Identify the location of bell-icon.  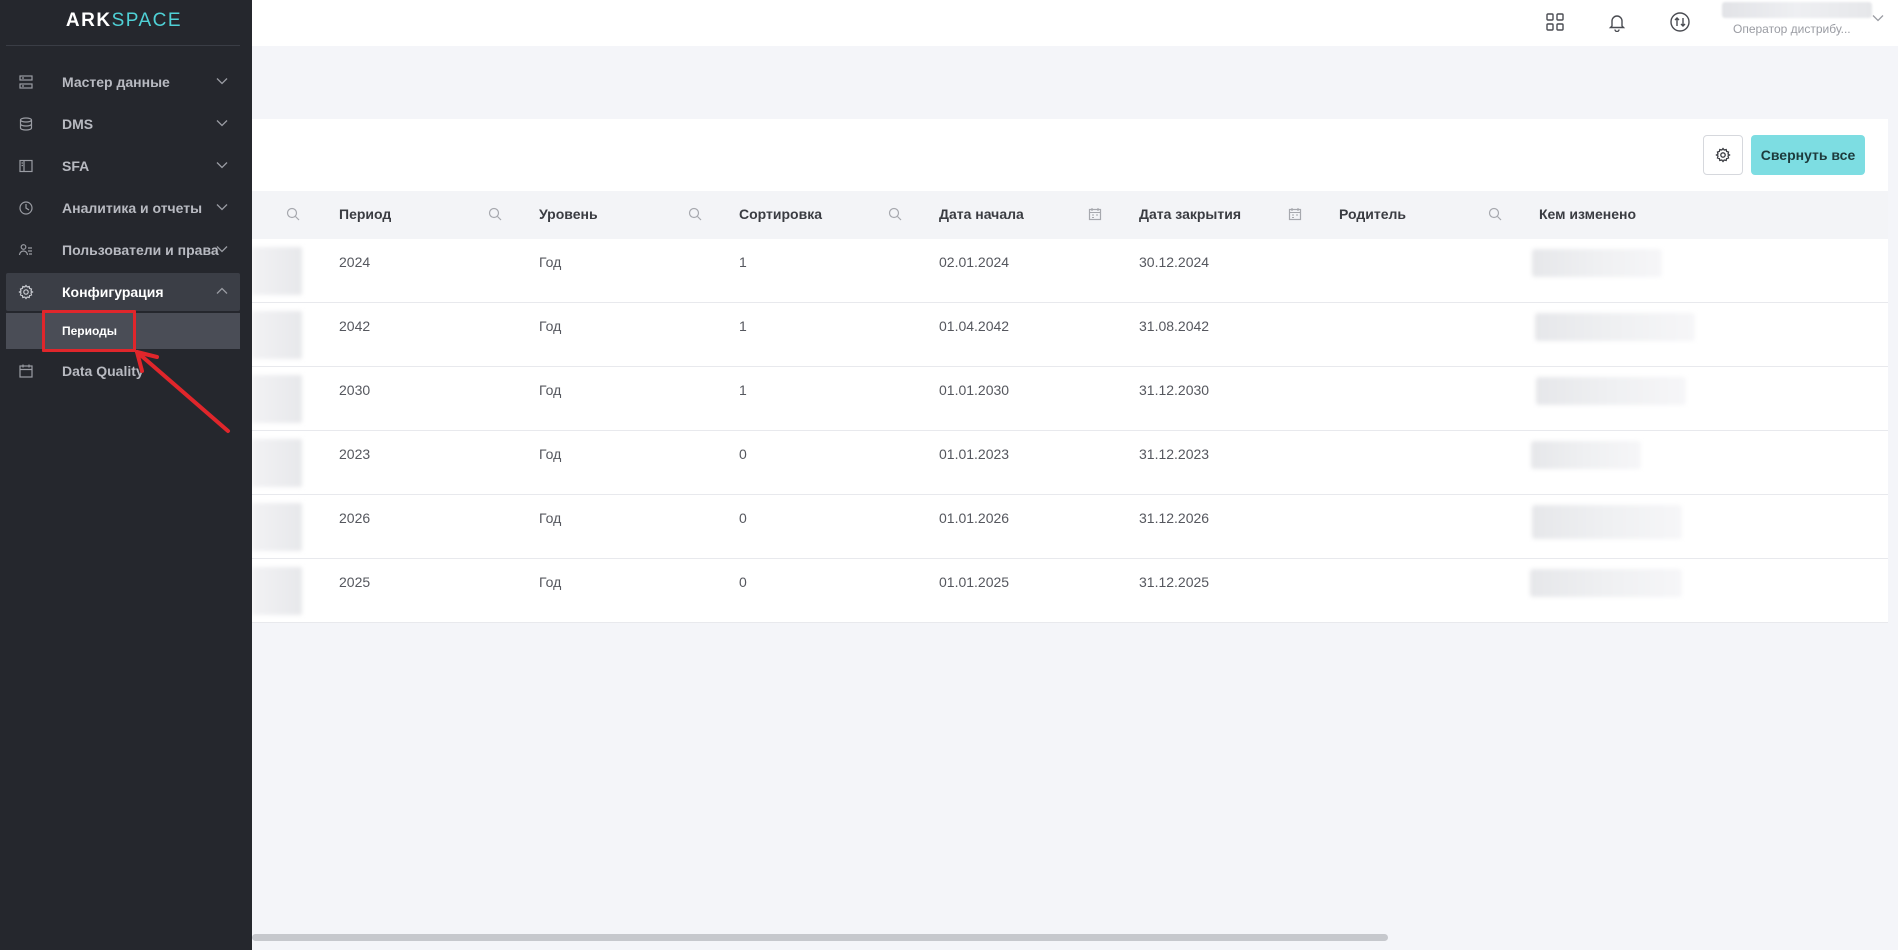
(1617, 22).